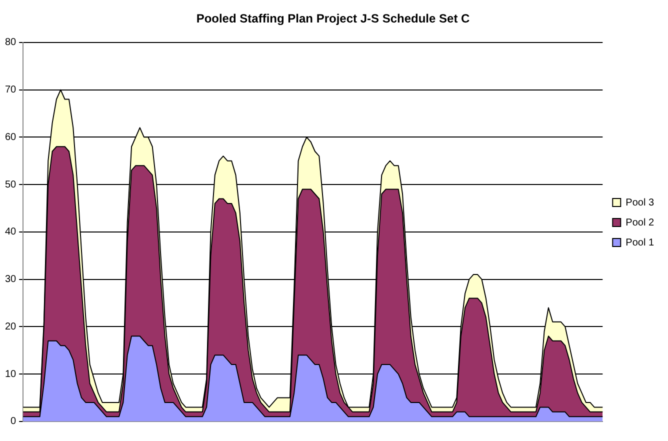 The width and height of the screenshot is (668, 441). What do you see at coordinates (11, 42) in the screenshot?
I see `y-tick-label: 80` at bounding box center [11, 42].